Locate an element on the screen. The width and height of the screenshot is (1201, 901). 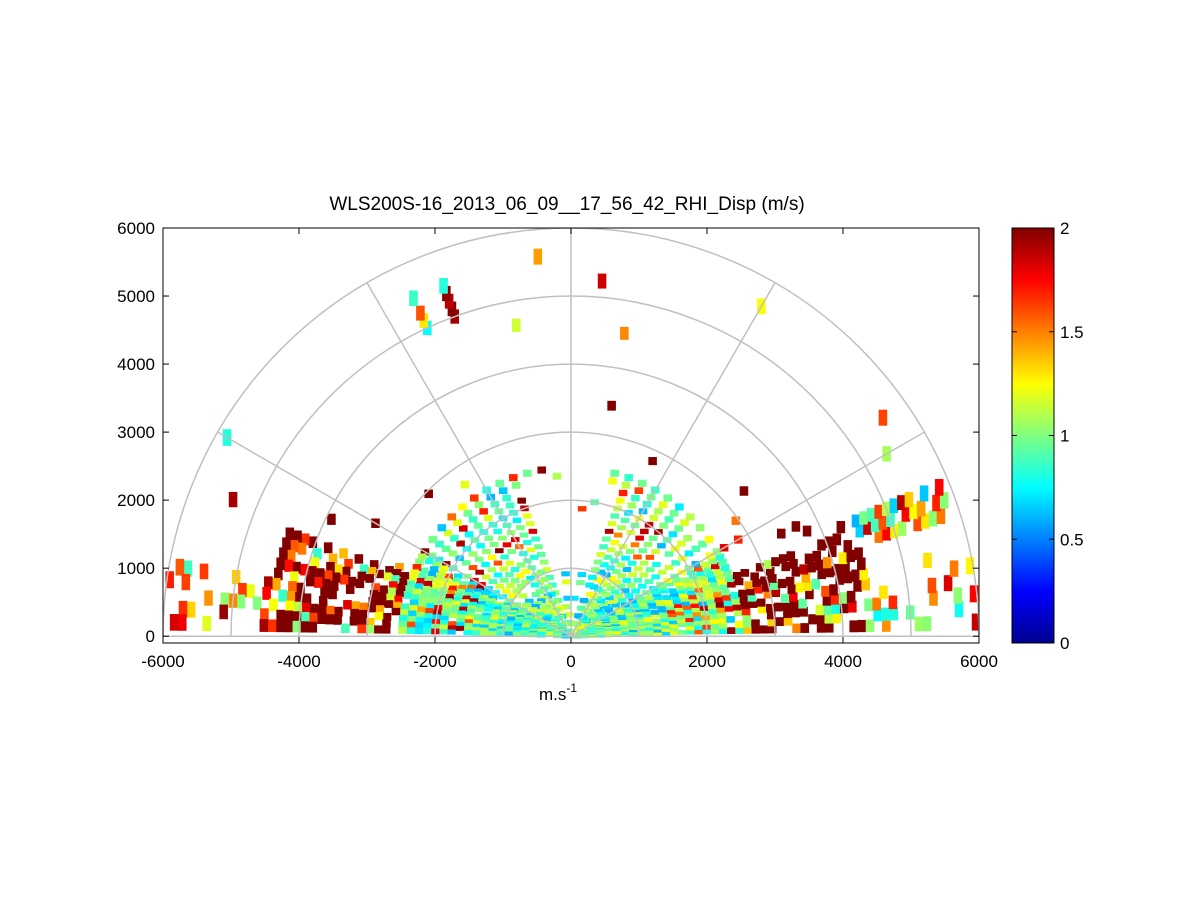
x-tick-label: 2000 is located at coordinates (707, 661).